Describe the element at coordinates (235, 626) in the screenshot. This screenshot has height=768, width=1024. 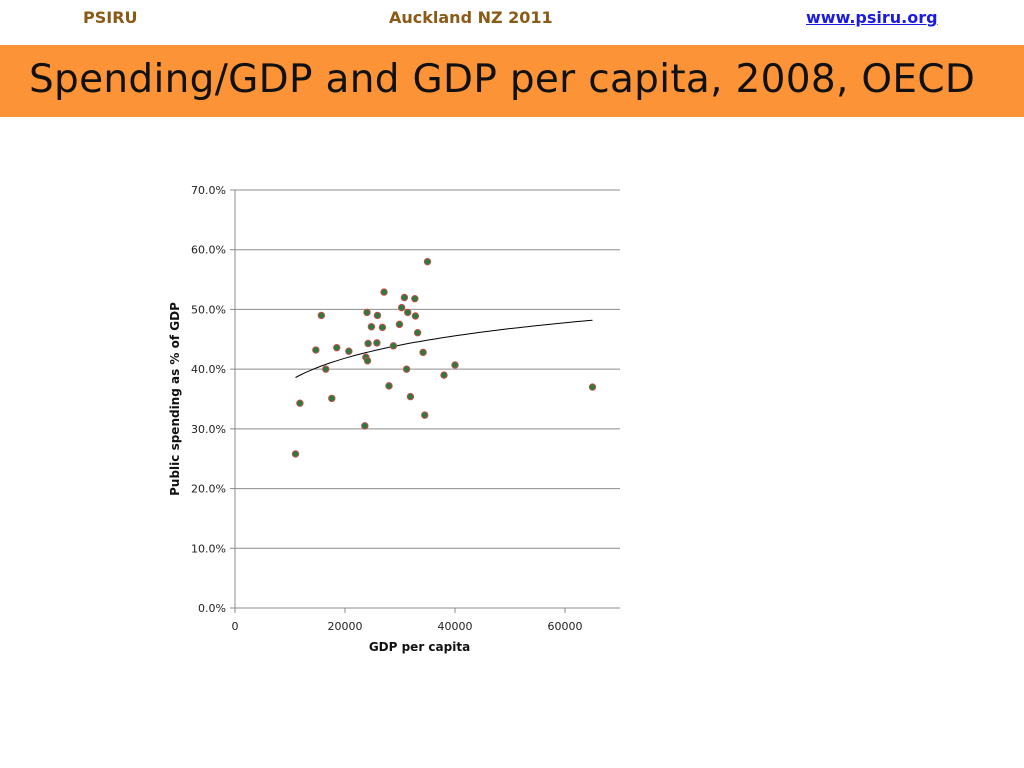
I see `x-tick-label: 0` at that location.